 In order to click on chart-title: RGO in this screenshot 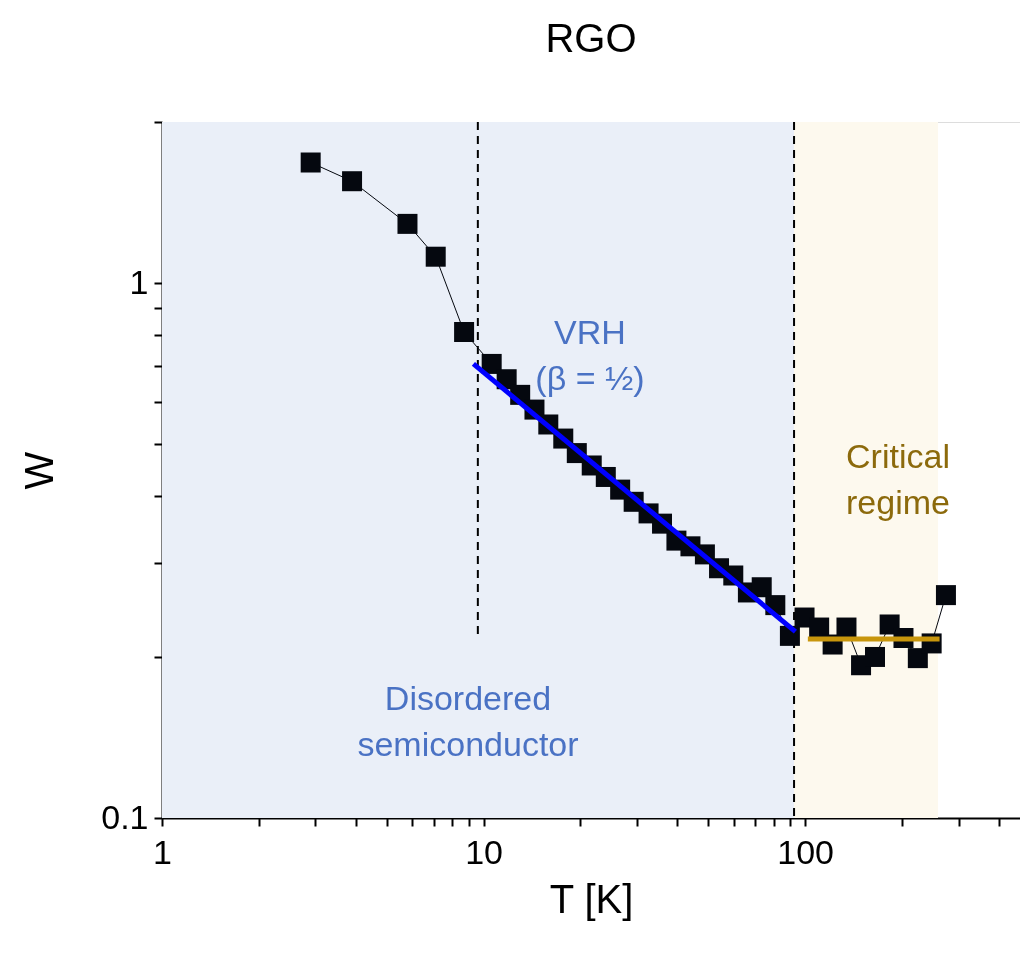, I will do `click(591, 38)`.